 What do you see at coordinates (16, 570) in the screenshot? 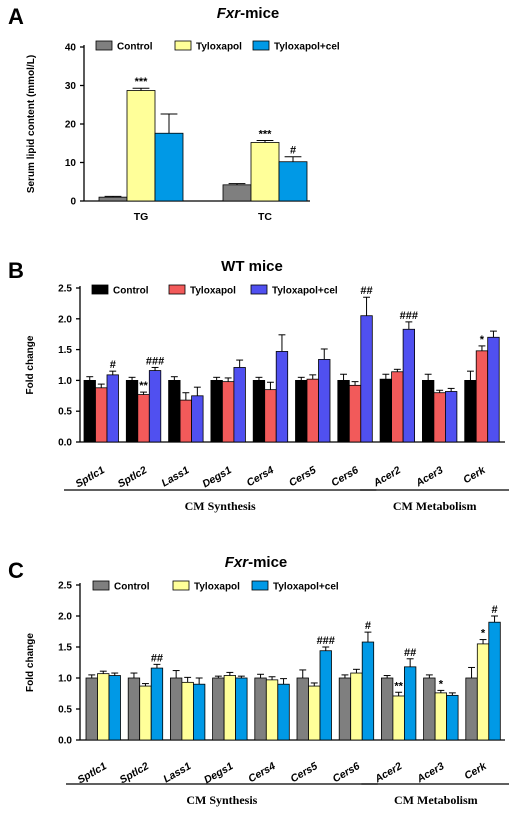
I see `panel-letter: C` at bounding box center [16, 570].